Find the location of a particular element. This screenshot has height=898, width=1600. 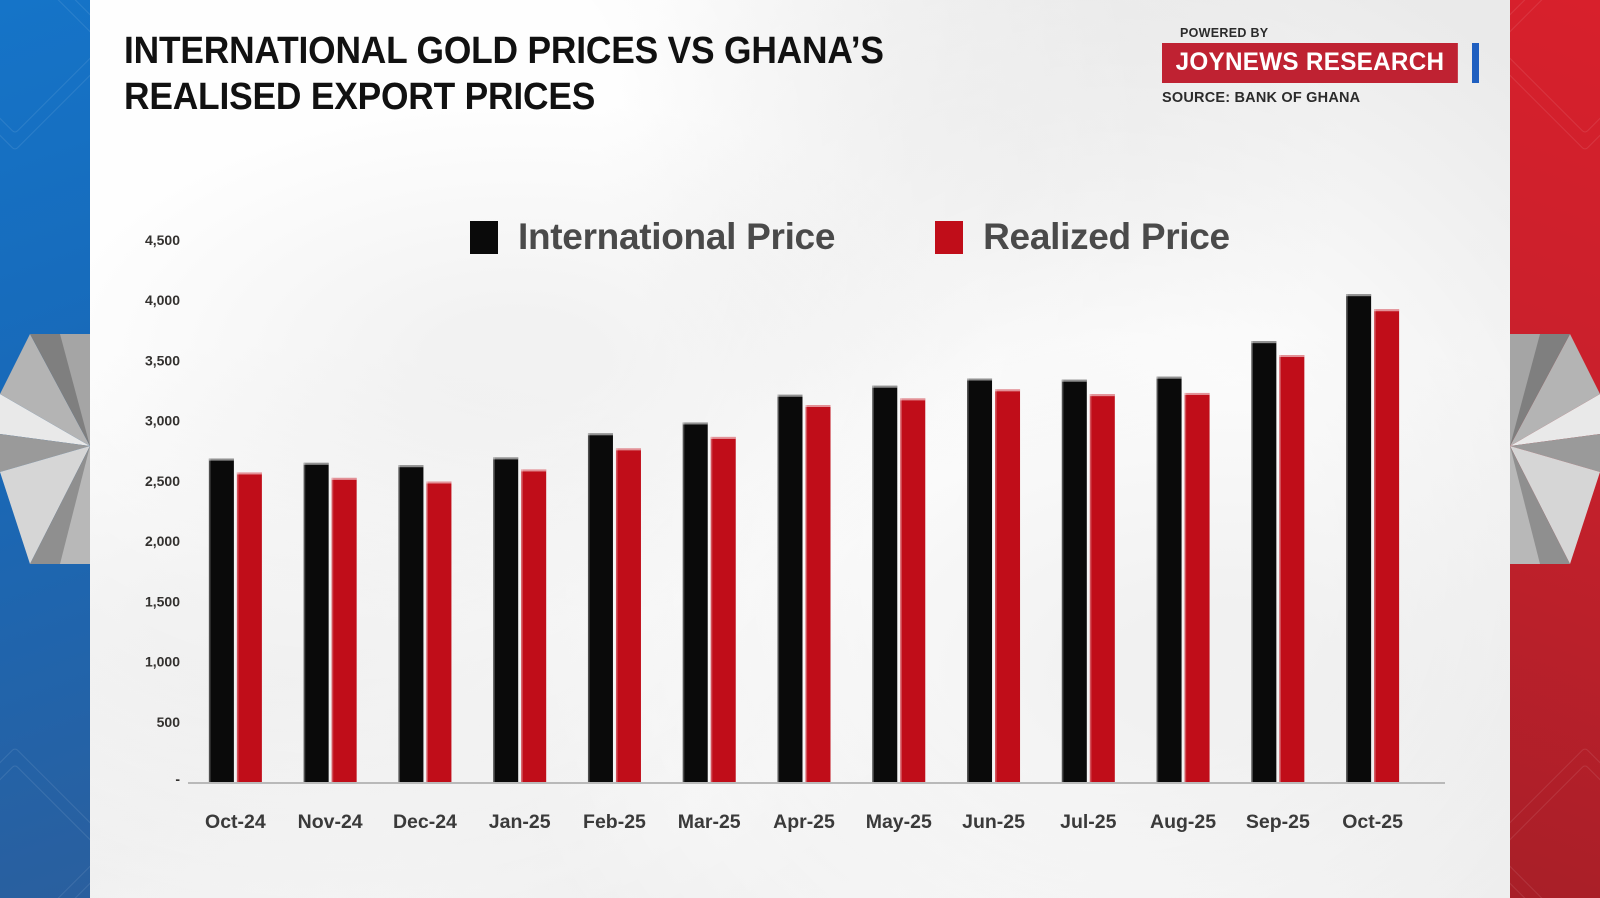

y-axis-tick-label: 2,500 is located at coordinates (162, 481).